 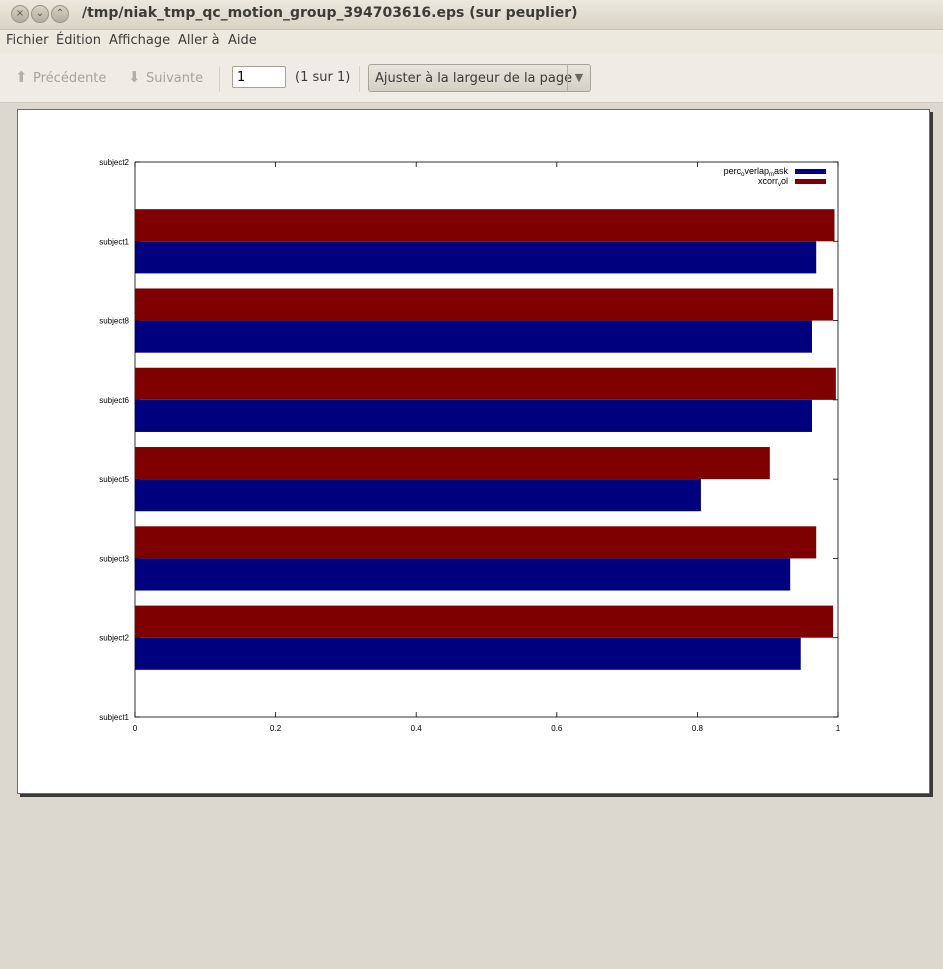 I want to click on bar-perc_overlap_mask-subject6, so click(x=473, y=415).